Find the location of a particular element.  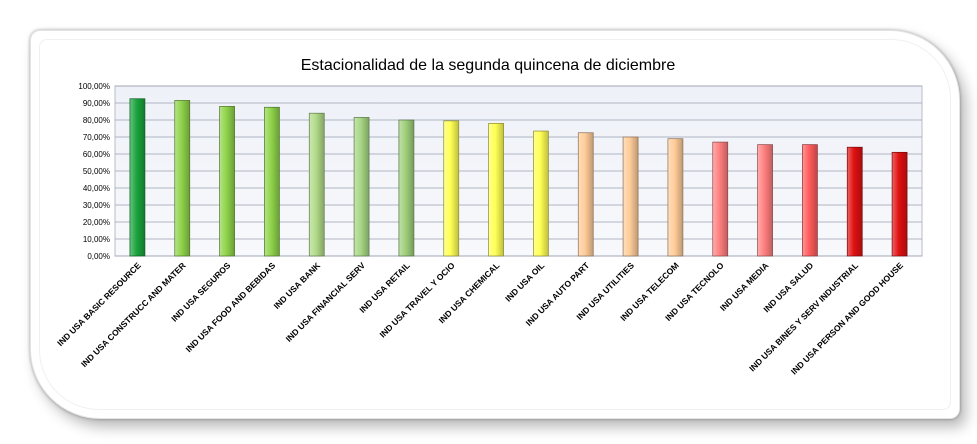

y-tick-label: 40,00% is located at coordinates (96, 188).